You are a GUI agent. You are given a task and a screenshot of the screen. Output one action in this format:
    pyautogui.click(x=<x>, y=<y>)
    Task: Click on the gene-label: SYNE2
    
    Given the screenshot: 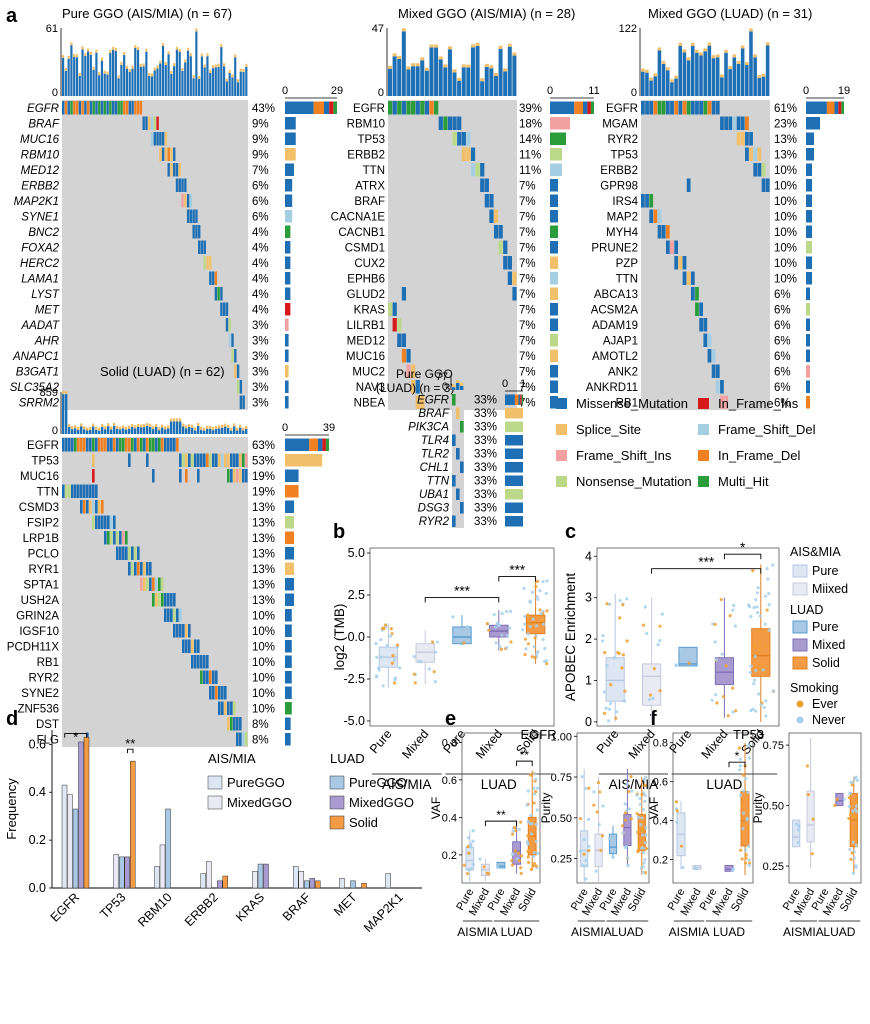 What is the action you would take?
    pyautogui.click(x=40, y=694)
    